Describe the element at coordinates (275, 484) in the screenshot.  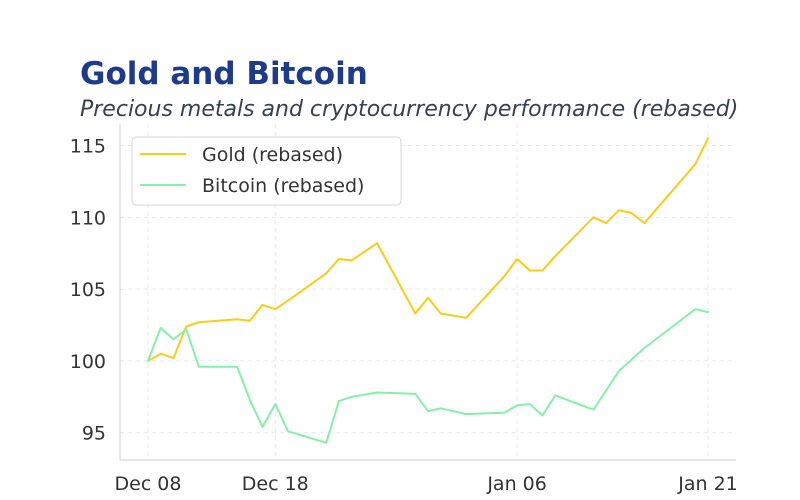
I see `x-tick-label: Dec 18` at that location.